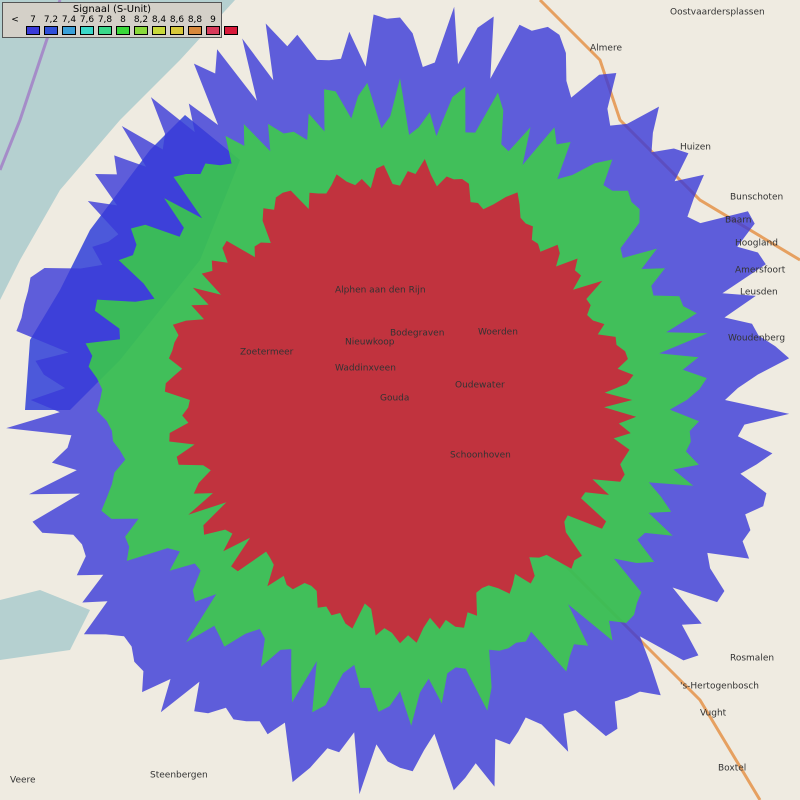 The height and width of the screenshot is (800, 800). I want to click on legend-title: Signaal (S-Unit), so click(112, 9).